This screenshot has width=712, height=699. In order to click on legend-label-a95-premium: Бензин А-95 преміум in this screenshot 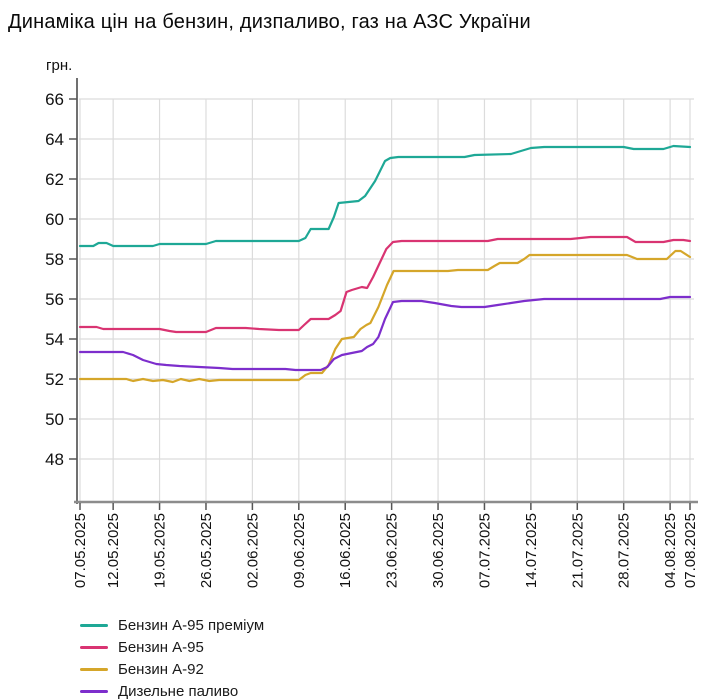, I will do `click(191, 625)`.